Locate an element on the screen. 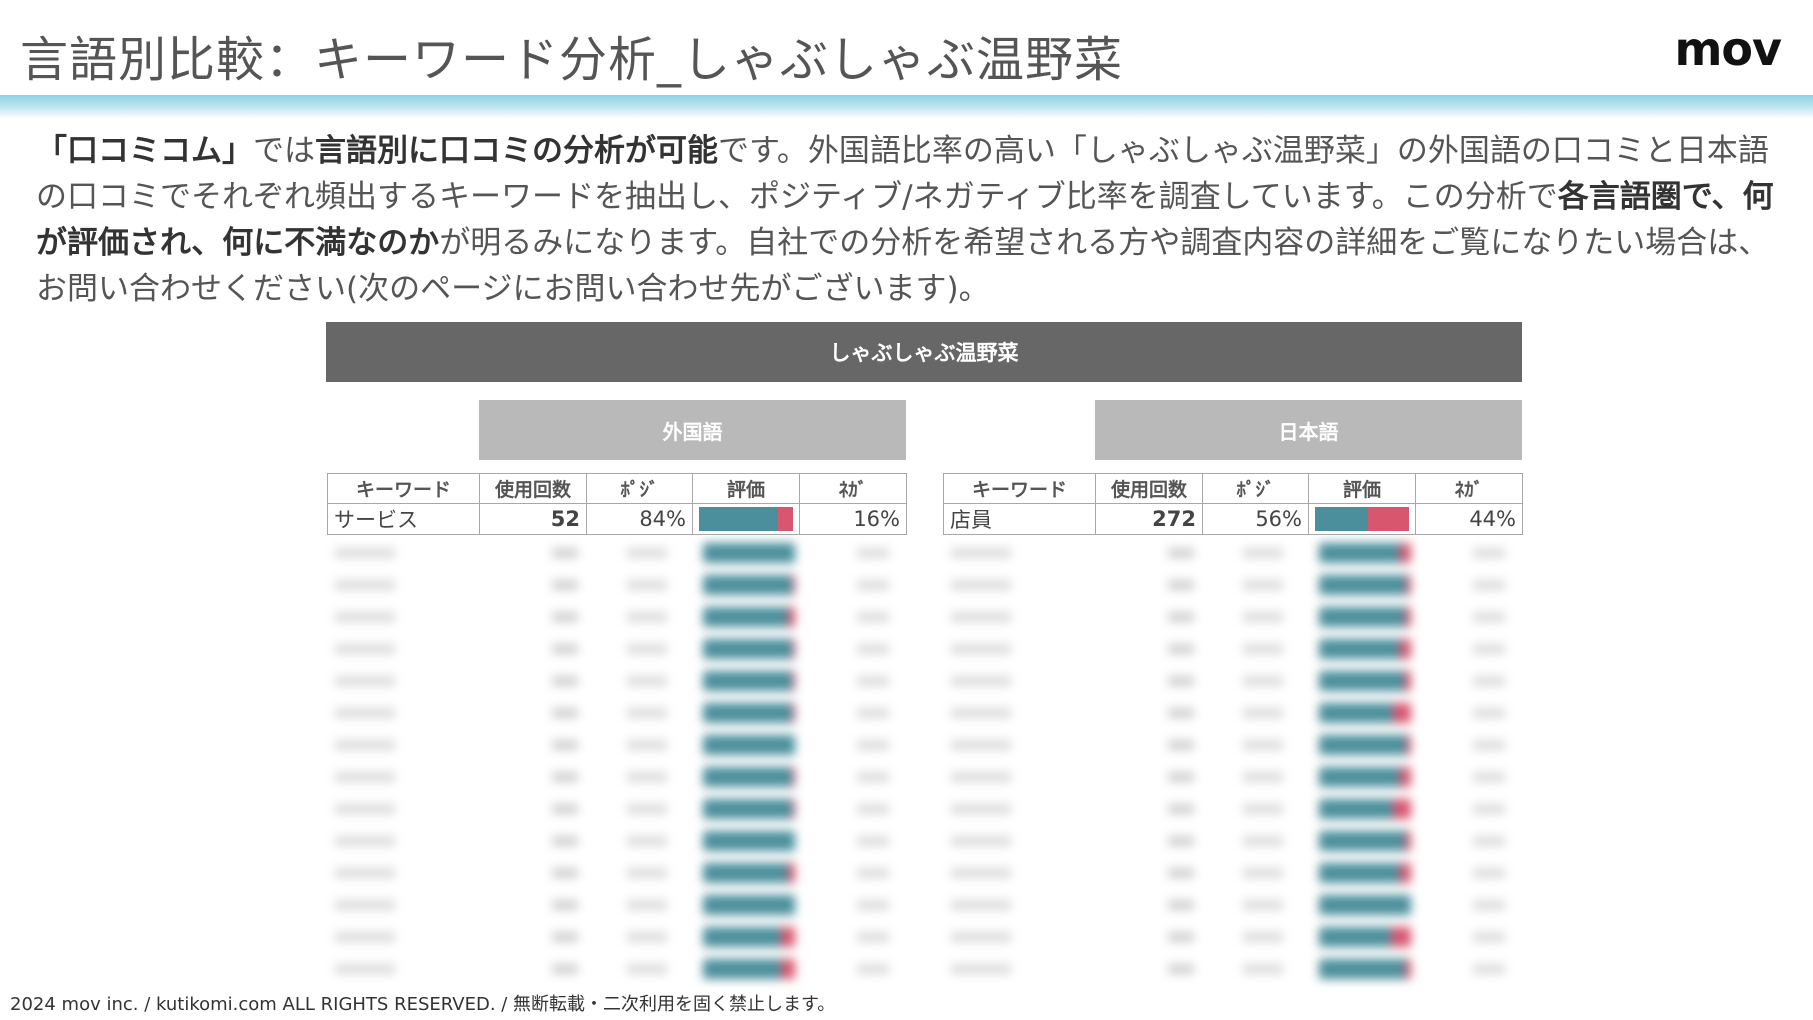  table-row: 店員 272 56% 44% is located at coordinates (1233, 519).